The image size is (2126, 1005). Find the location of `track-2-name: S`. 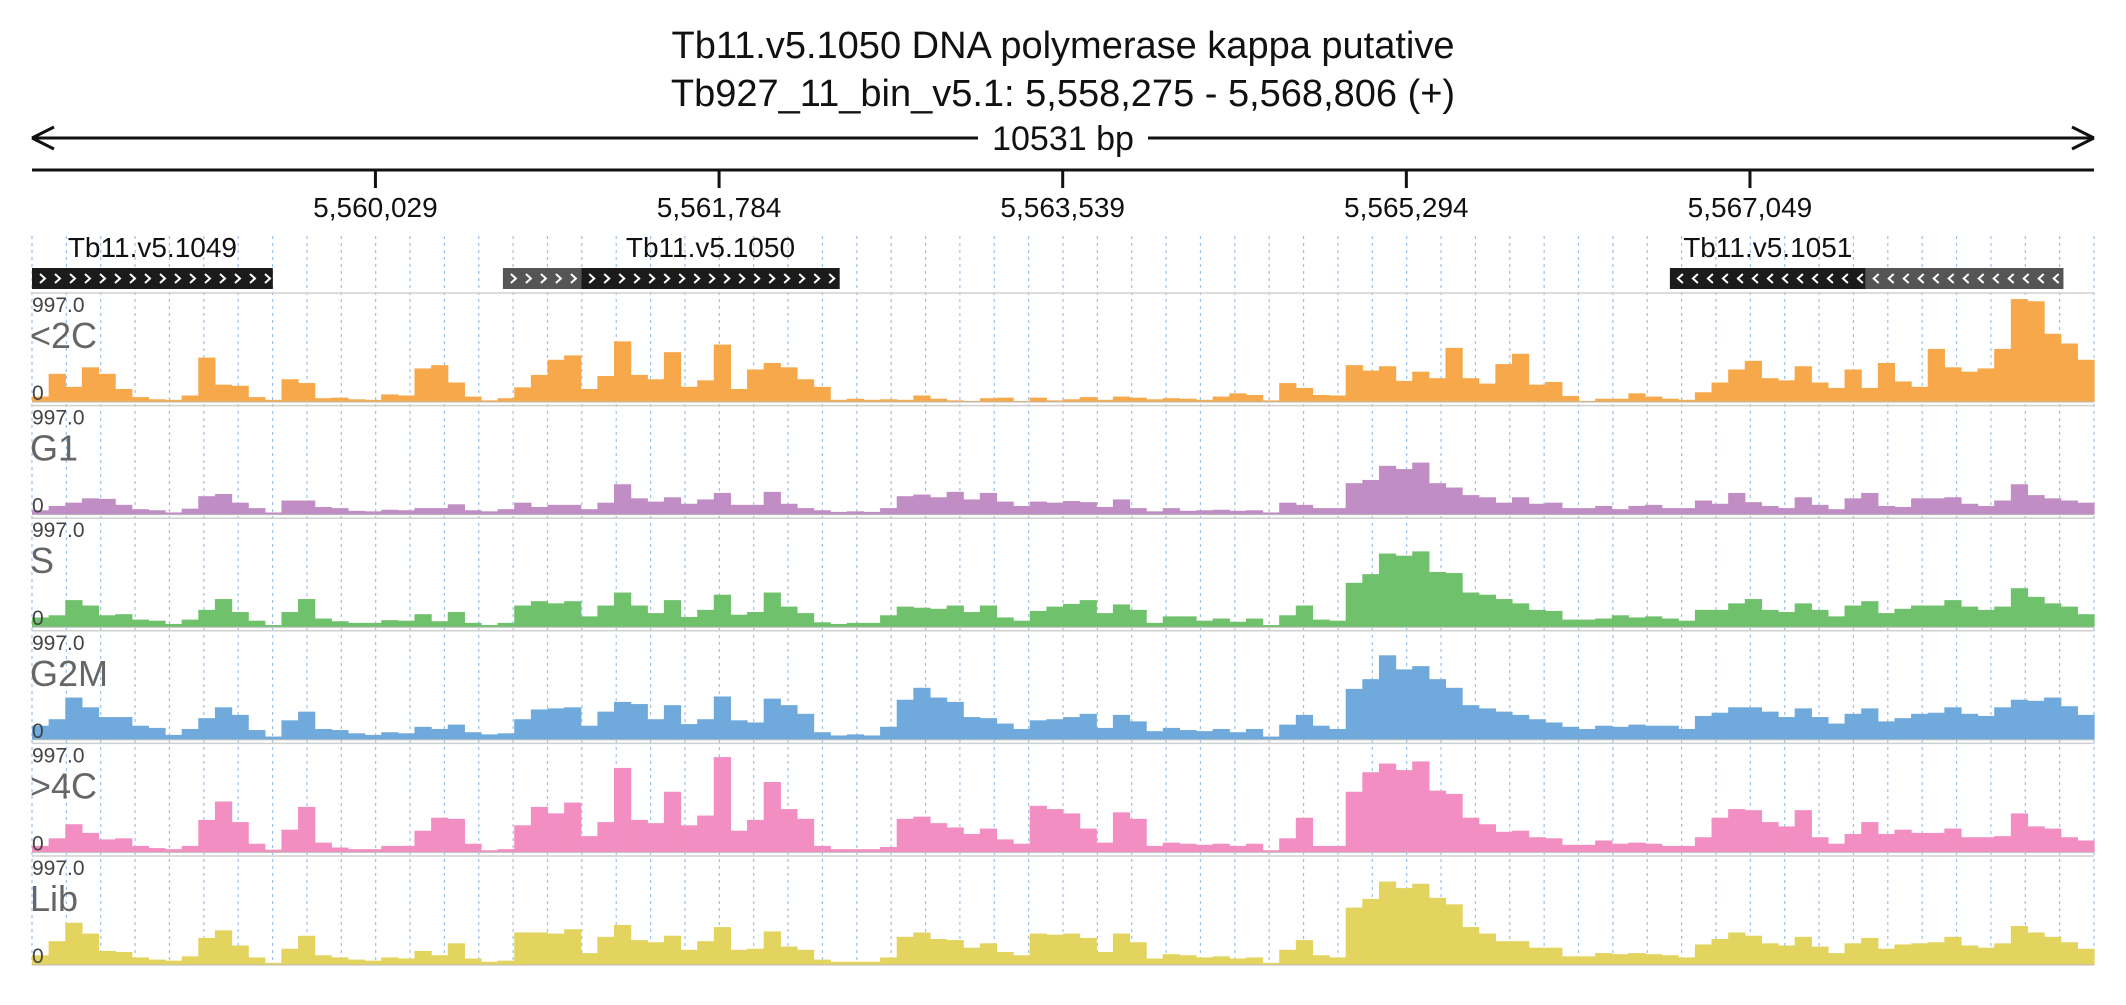

track-2-name: S is located at coordinates (42, 560).